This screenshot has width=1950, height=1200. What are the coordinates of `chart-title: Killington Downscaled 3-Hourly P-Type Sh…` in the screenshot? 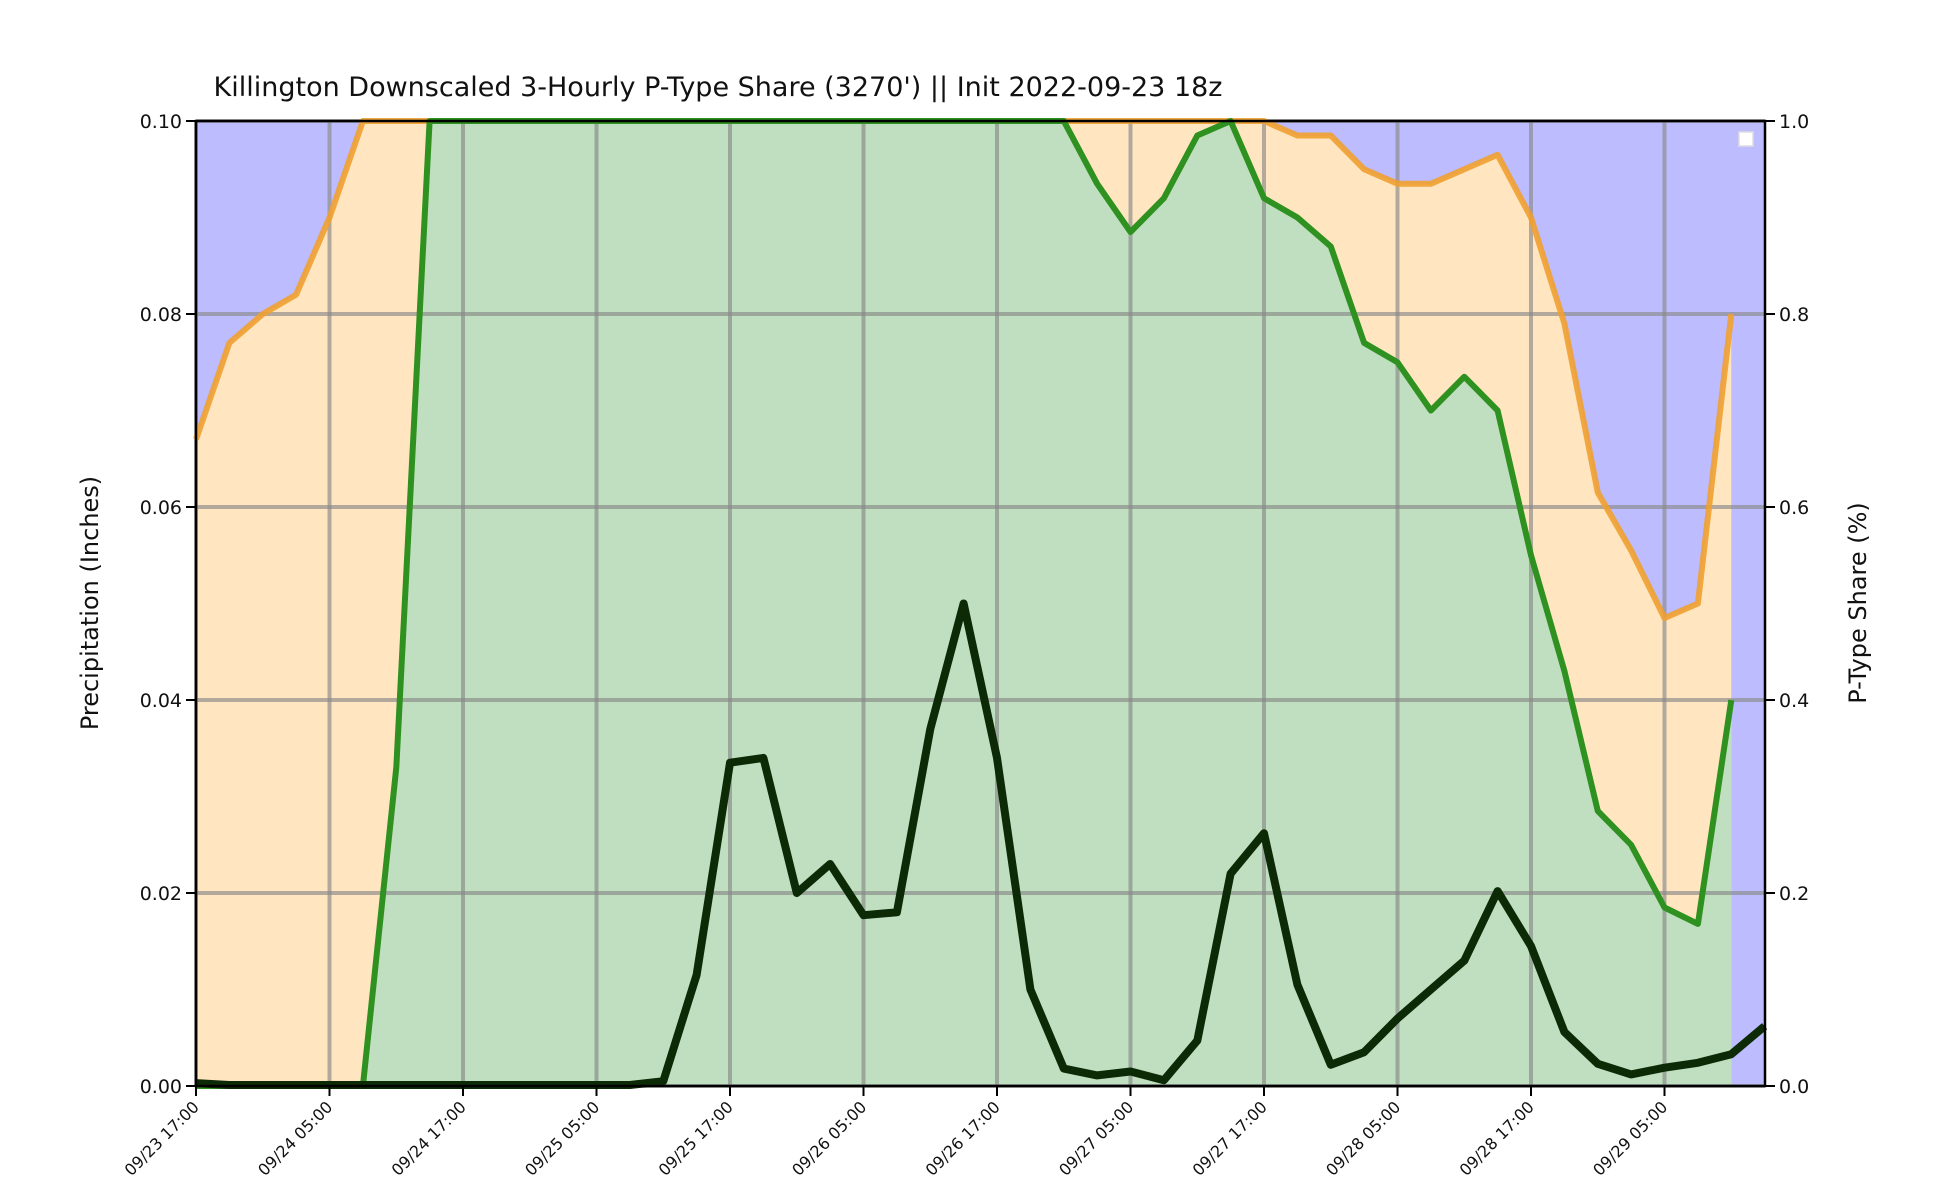 It's located at (718, 87).